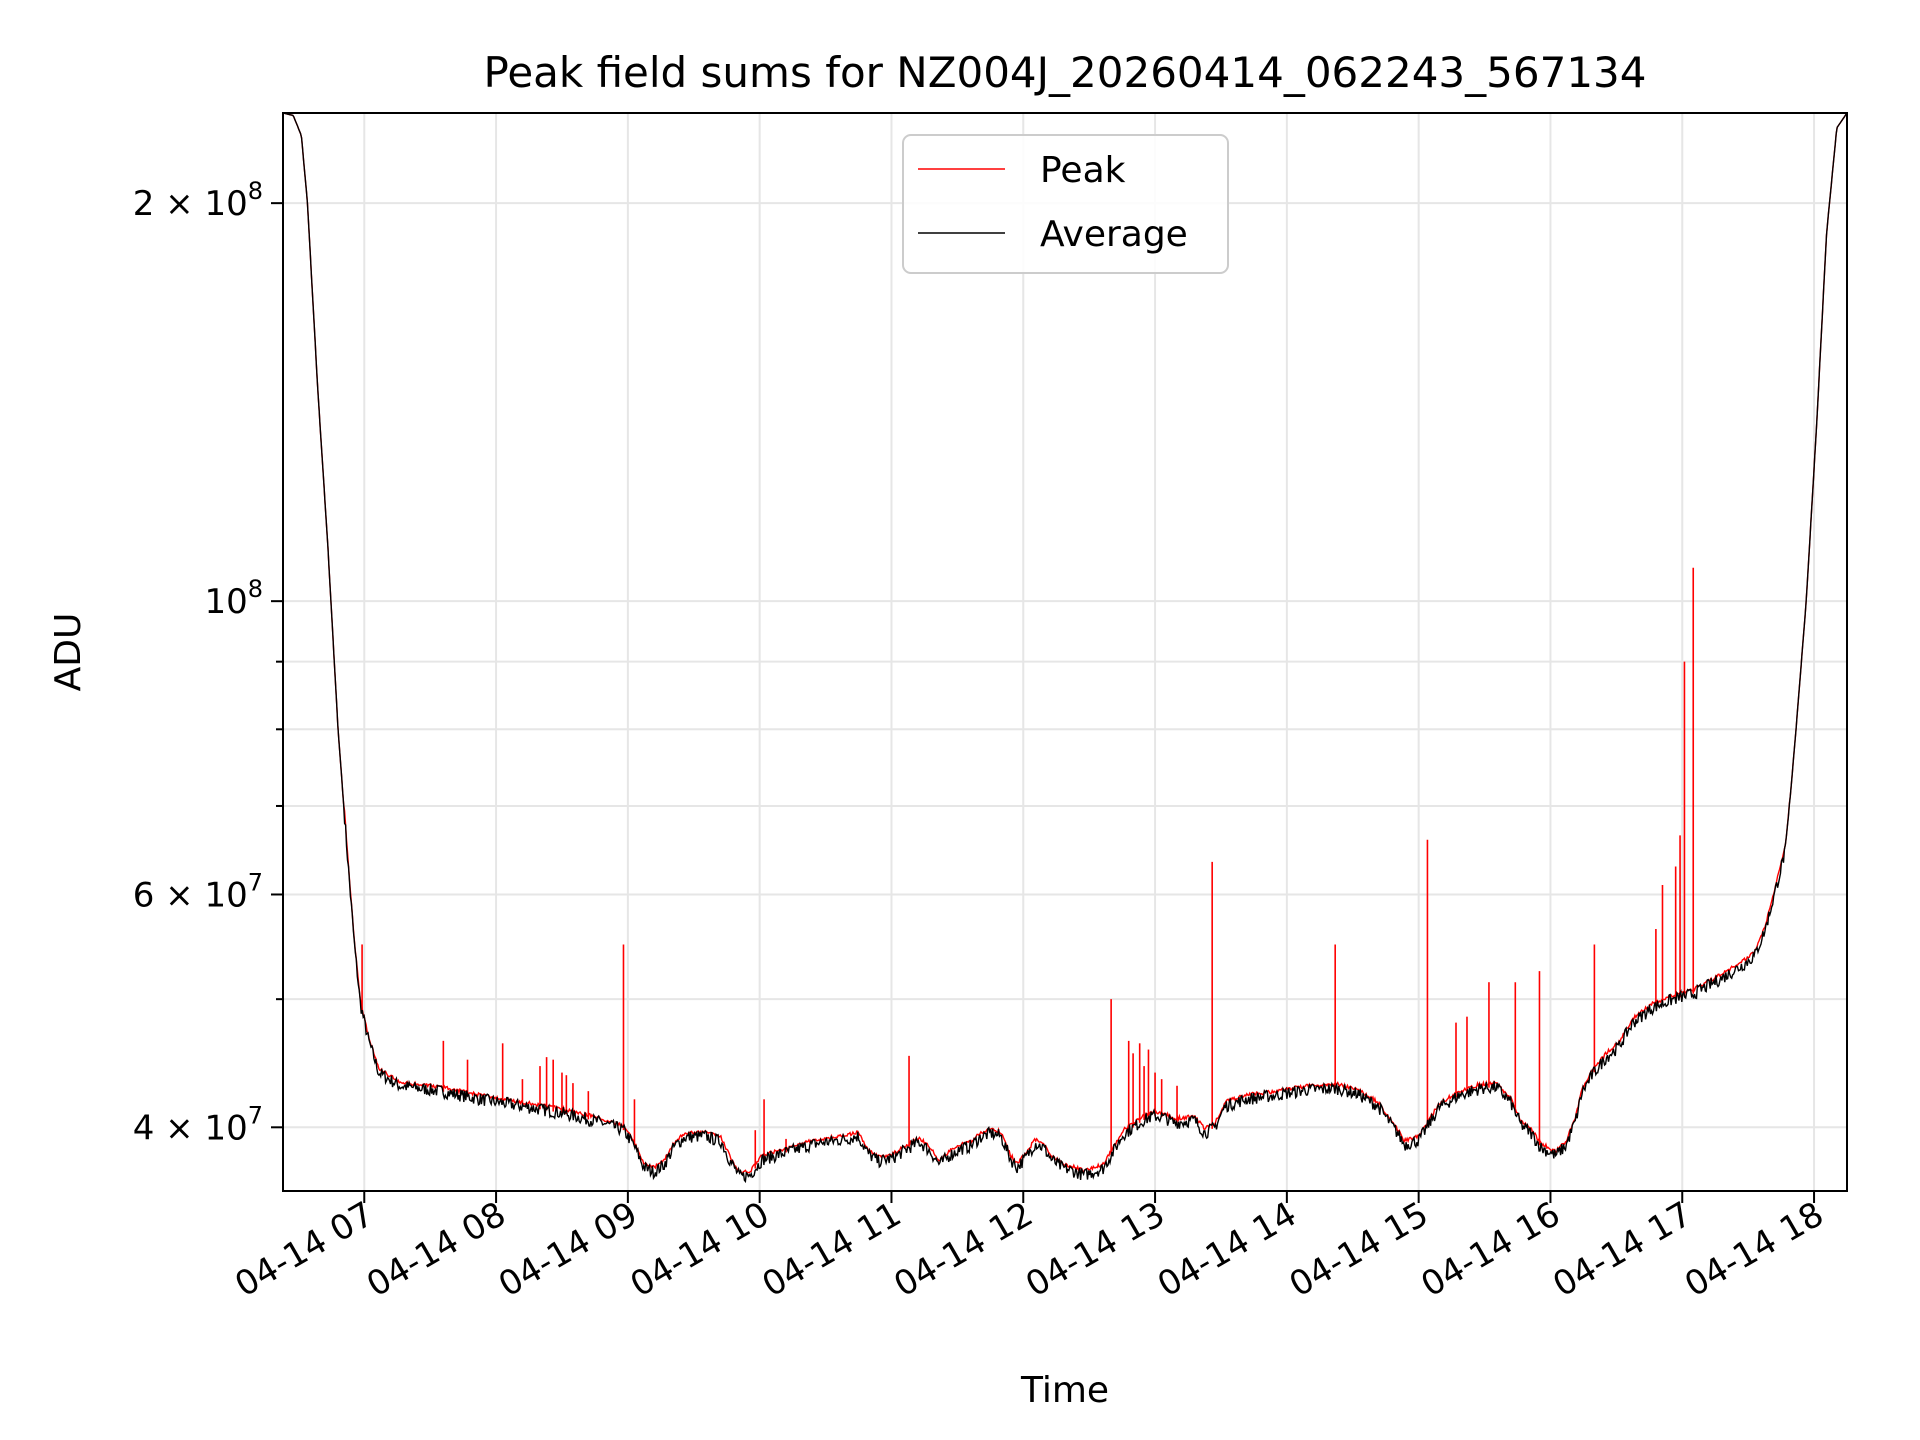 Image resolution: width=1920 pixels, height=1440 pixels. I want to click on y-tick-label: 108, so click(233, 598).